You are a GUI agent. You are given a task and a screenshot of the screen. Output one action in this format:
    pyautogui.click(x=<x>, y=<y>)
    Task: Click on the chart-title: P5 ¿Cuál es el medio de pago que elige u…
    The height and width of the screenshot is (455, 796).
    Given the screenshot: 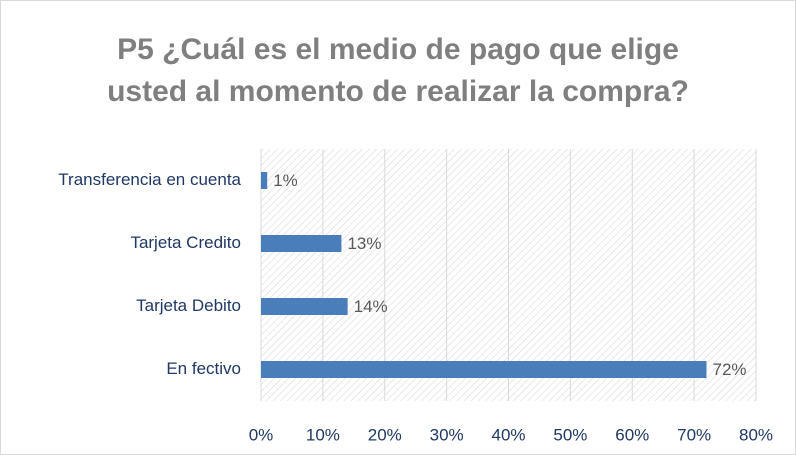 What is the action you would take?
    pyautogui.click(x=398, y=70)
    